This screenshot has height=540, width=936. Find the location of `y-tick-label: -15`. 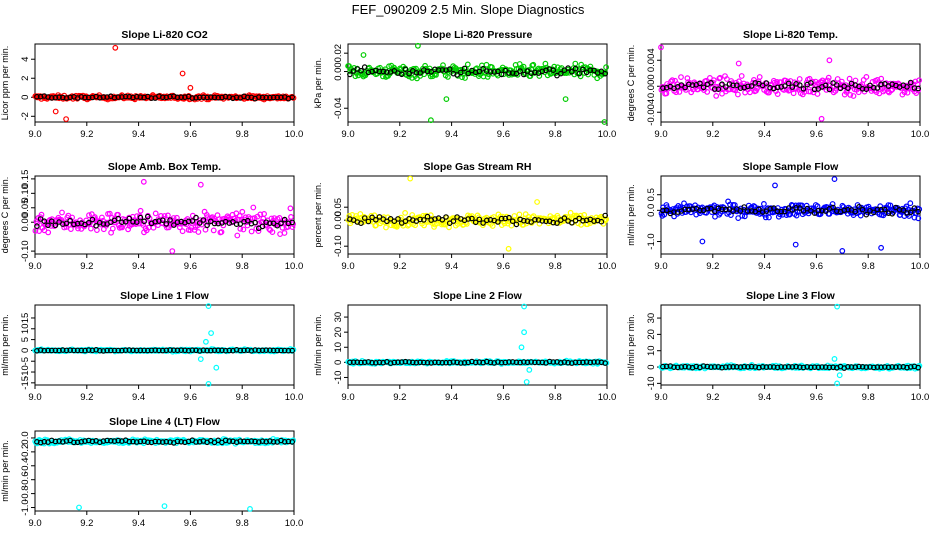

y-tick-label: -15 is located at coordinates (25, 383).